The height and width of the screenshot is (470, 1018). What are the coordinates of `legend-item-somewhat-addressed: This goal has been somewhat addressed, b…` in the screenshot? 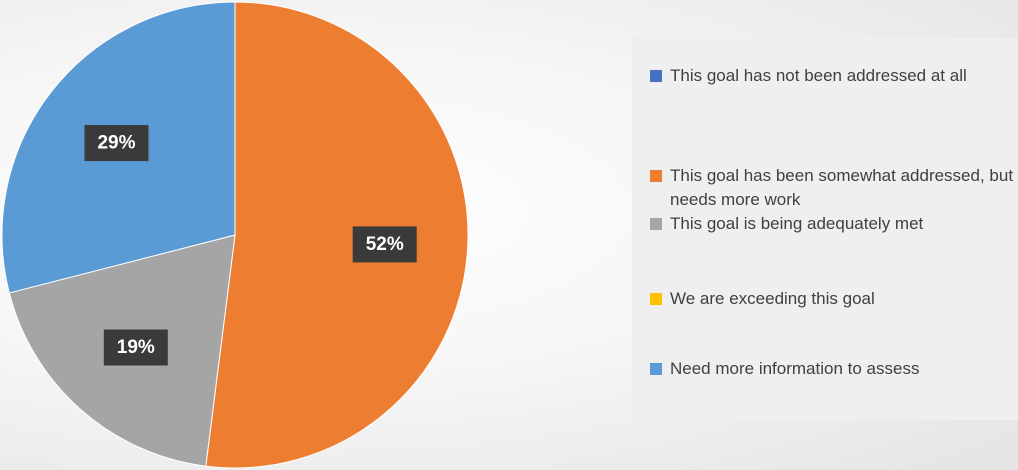 It's located at (834, 188).